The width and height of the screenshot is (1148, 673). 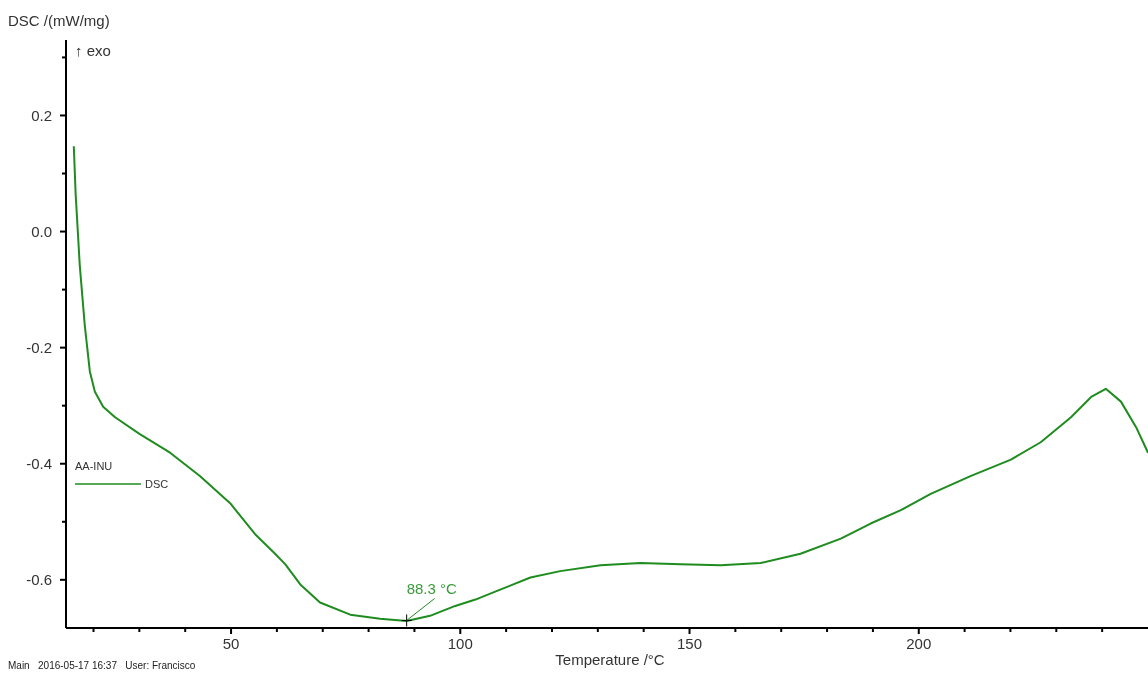 I want to click on y-tick-label: -0.2, so click(x=39, y=347).